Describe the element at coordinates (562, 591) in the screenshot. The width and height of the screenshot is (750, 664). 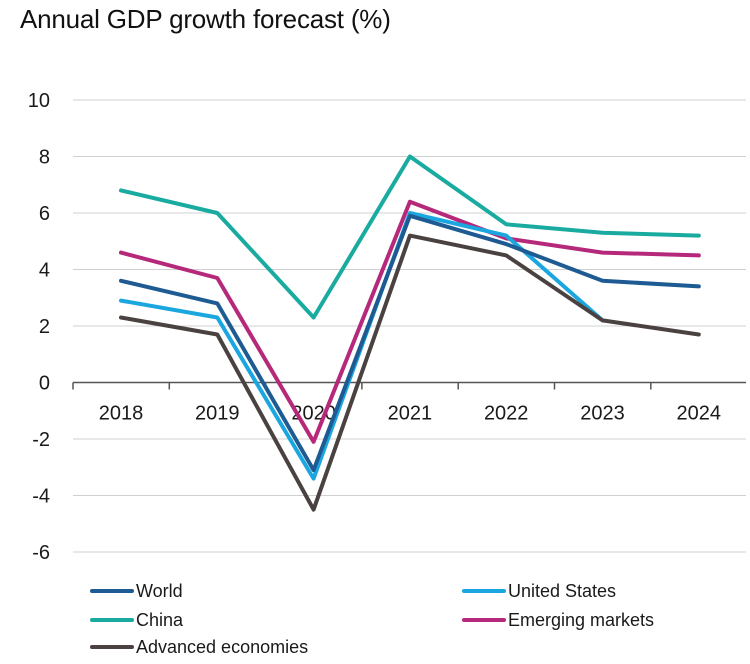
I see `legend-label: United States` at that location.